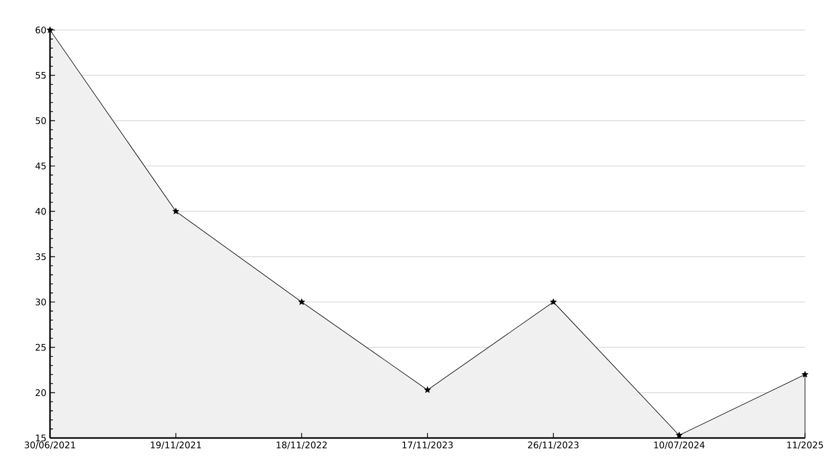 This screenshot has height=468, width=834. Describe the element at coordinates (41, 30) in the screenshot. I see `y-tick-label: 60` at that location.